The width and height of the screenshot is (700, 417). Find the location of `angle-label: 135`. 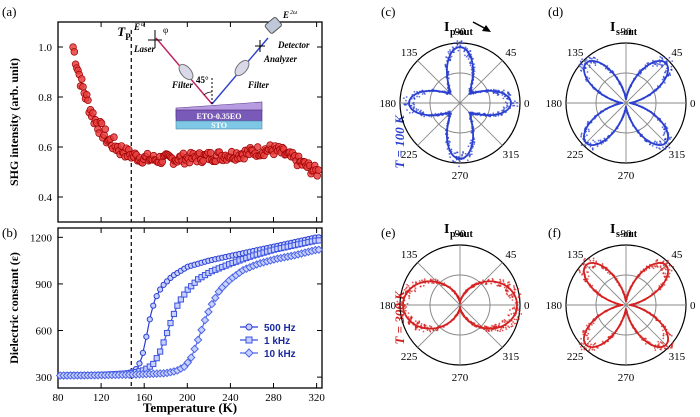

angle-label: 135 is located at coordinates (575, 53).